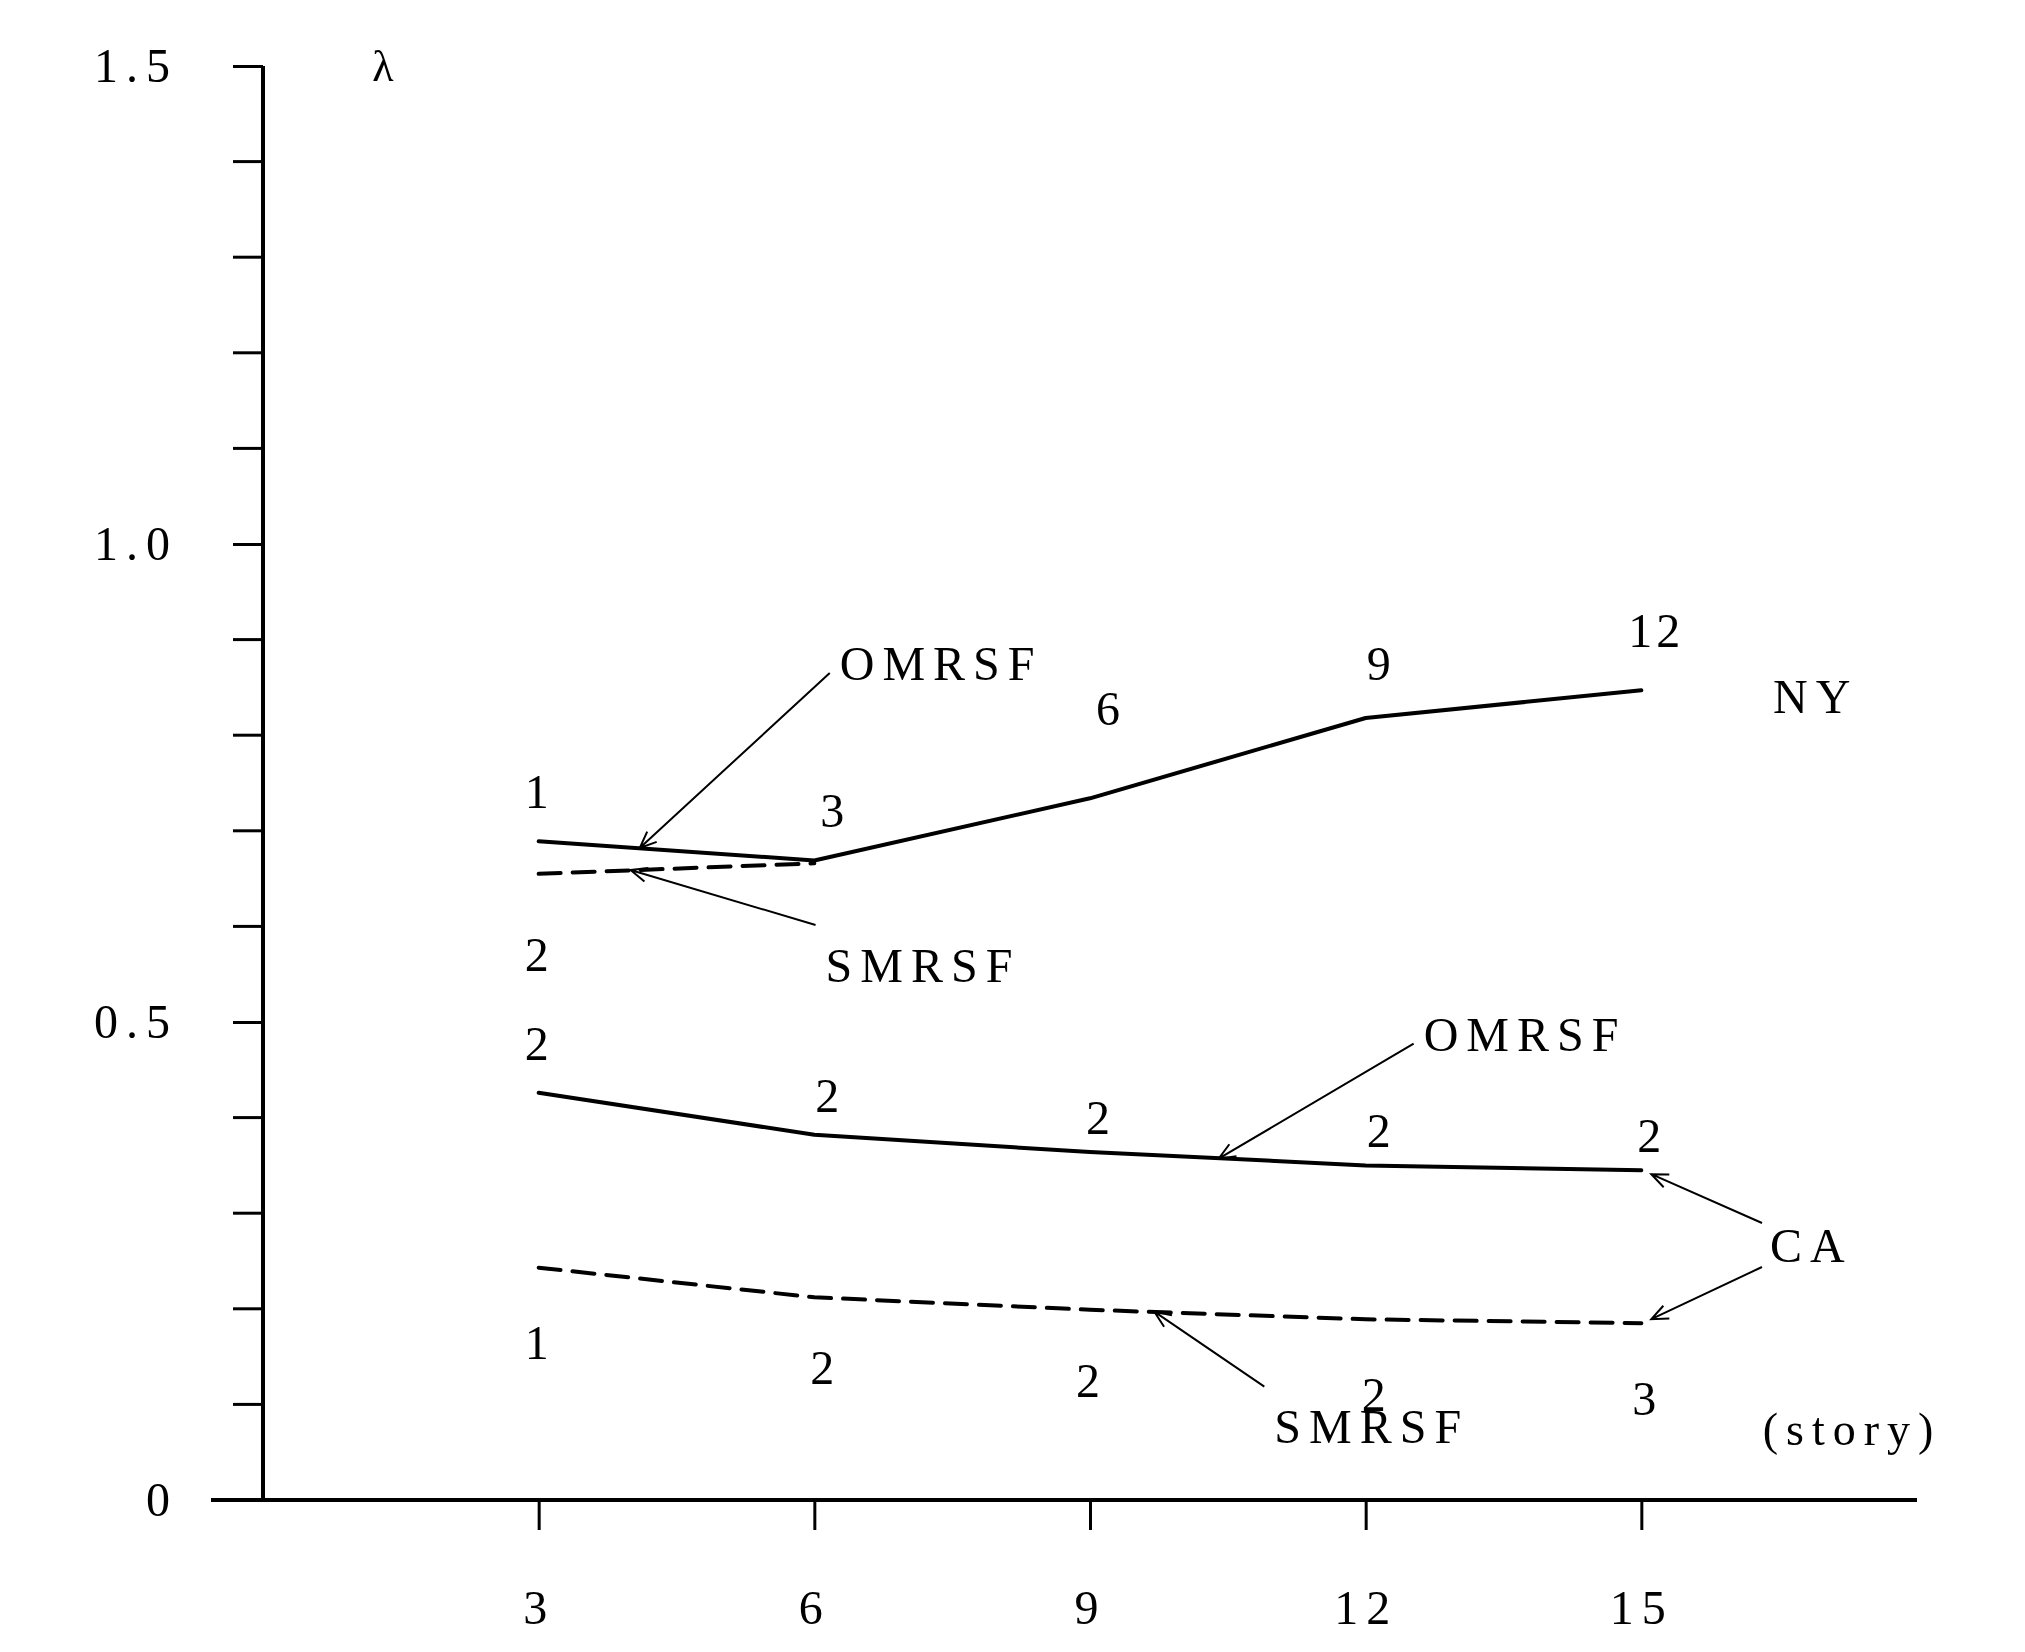 Image resolution: width=2025 pixels, height=1652 pixels. What do you see at coordinates (923, 965) in the screenshot?
I see `annotation: SMRSF` at bounding box center [923, 965].